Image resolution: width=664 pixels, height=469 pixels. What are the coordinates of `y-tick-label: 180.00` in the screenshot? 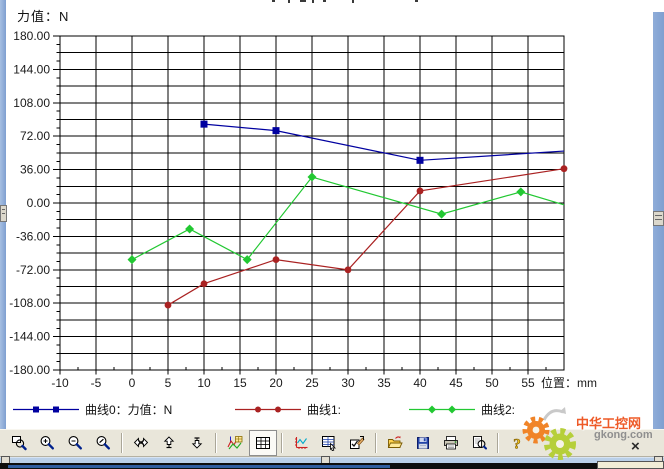 It's located at (31, 36).